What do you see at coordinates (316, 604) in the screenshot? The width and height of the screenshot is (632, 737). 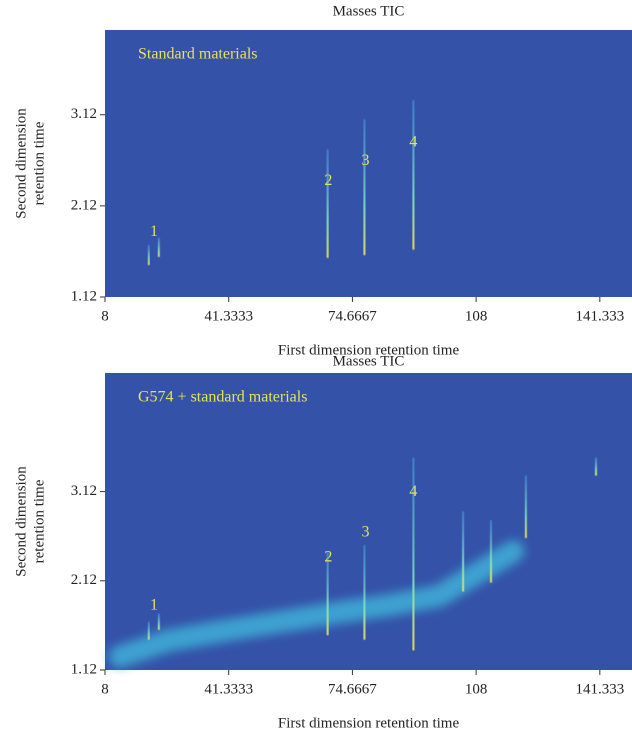 I see `ridge` at bounding box center [316, 604].